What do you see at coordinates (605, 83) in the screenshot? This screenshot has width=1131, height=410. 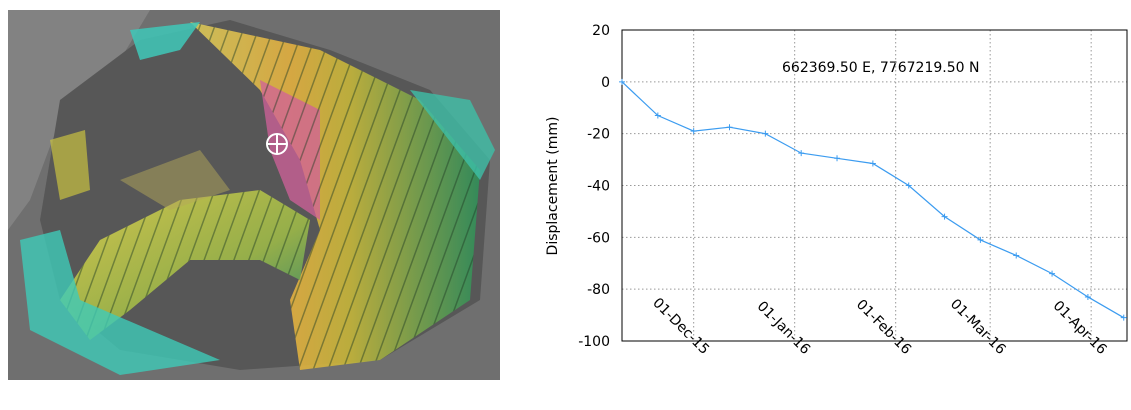 I see `y-tick-label: 0` at bounding box center [605, 83].